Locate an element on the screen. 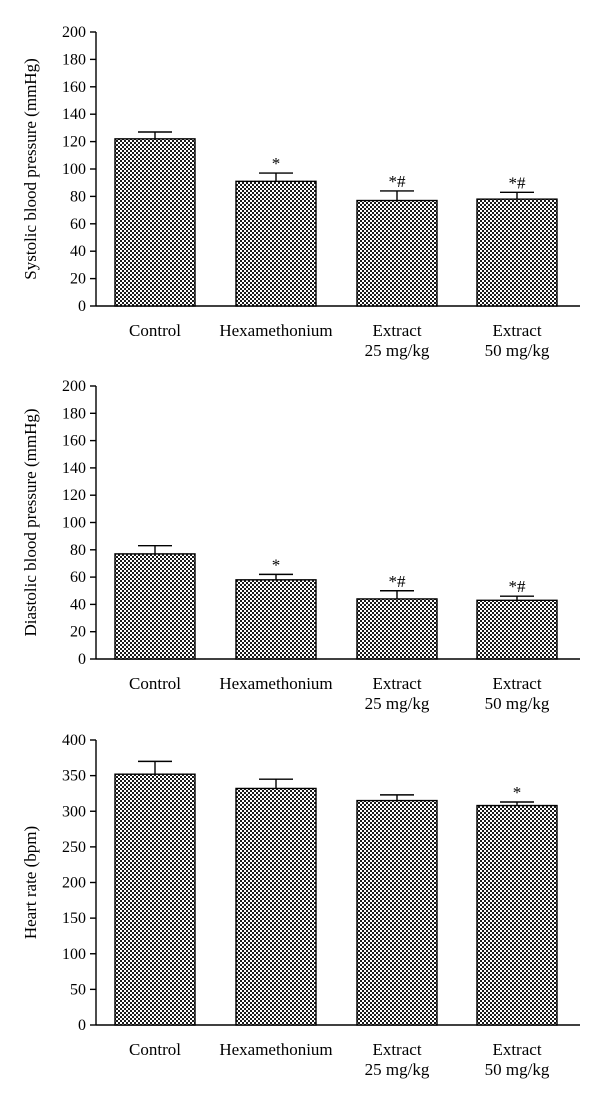  y-tick-label: 300 is located at coordinates (74, 811).